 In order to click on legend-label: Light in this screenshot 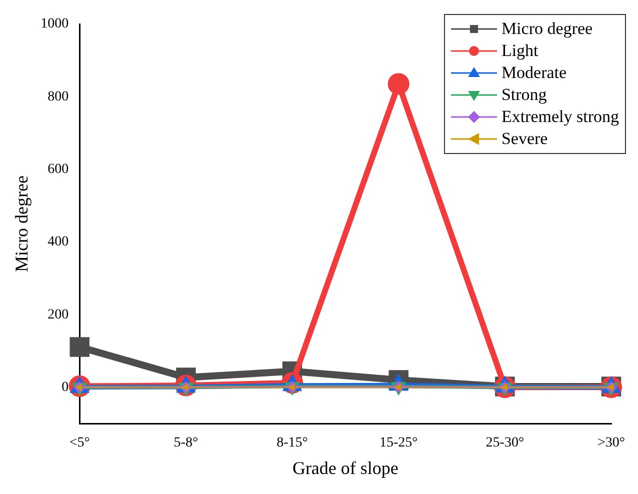, I will do `click(519, 51)`.